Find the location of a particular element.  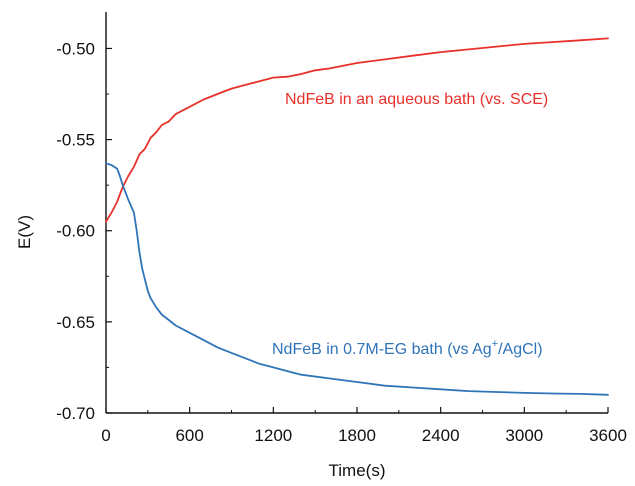

x-axis-ticks: 0 600 1200 1800 2400 3000 3600 is located at coordinates (364, 426).